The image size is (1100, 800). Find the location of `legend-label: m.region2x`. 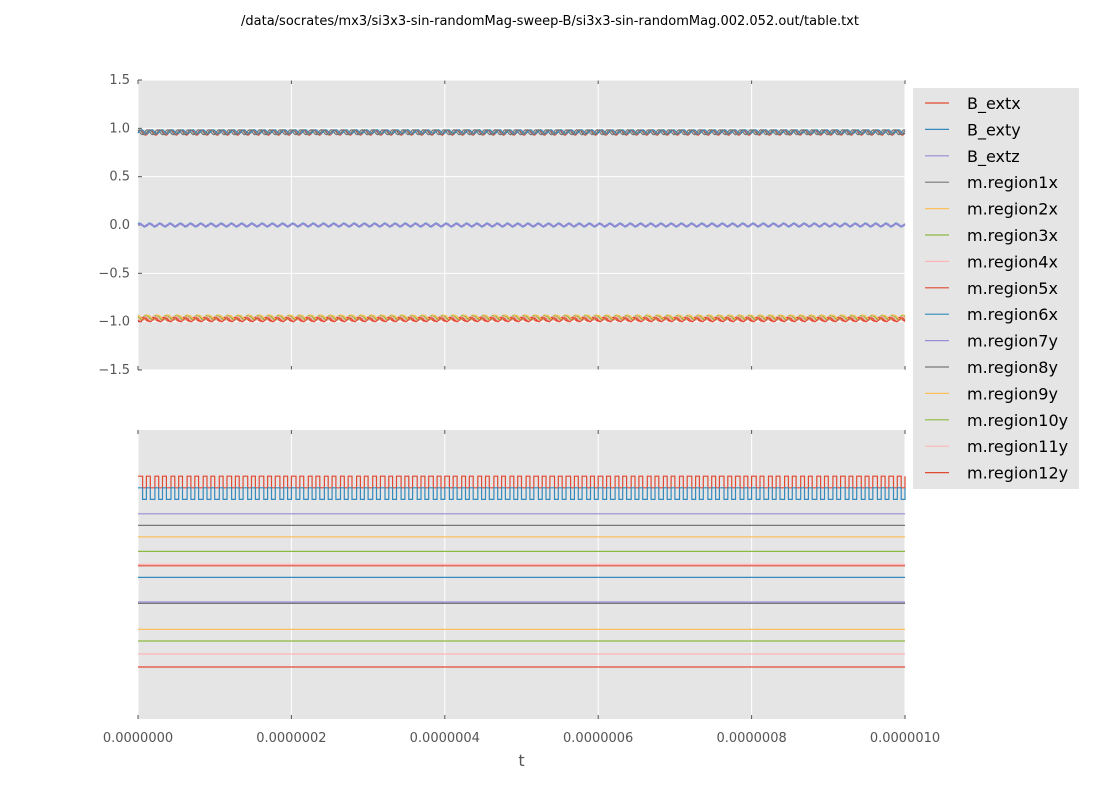

legend-label: m.region2x is located at coordinates (1012, 209).